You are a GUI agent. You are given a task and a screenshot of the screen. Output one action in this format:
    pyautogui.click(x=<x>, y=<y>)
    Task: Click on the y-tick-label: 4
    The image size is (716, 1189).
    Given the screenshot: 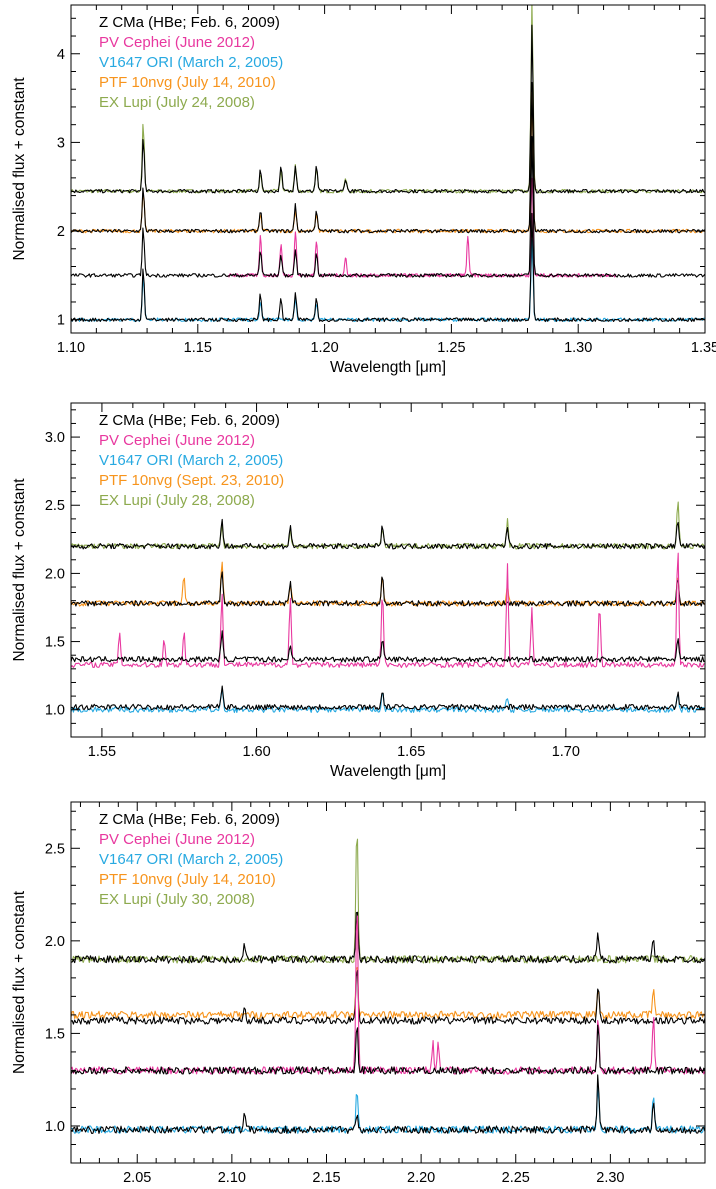 What is the action you would take?
    pyautogui.click(x=61, y=55)
    